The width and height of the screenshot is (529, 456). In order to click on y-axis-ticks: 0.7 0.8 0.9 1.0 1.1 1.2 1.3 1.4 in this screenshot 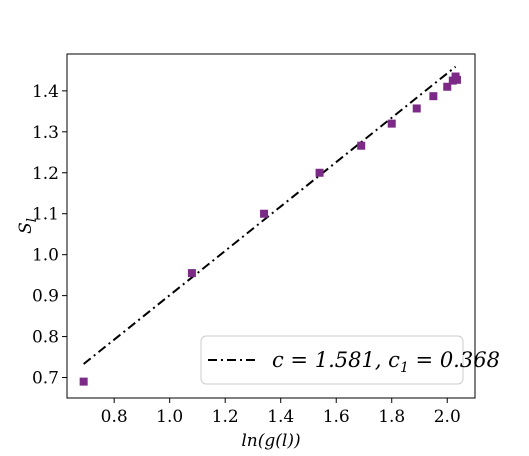, I will do `click(49, 235)`.